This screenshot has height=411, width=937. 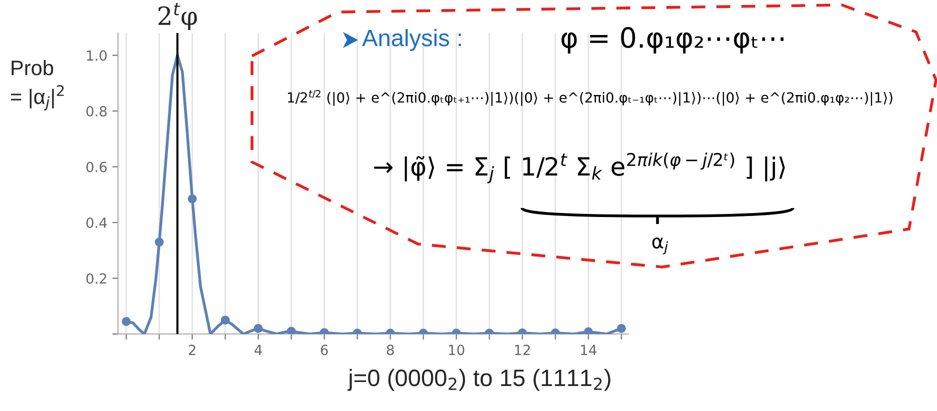 I want to click on y-tick-label: 0.8, so click(x=96, y=111).